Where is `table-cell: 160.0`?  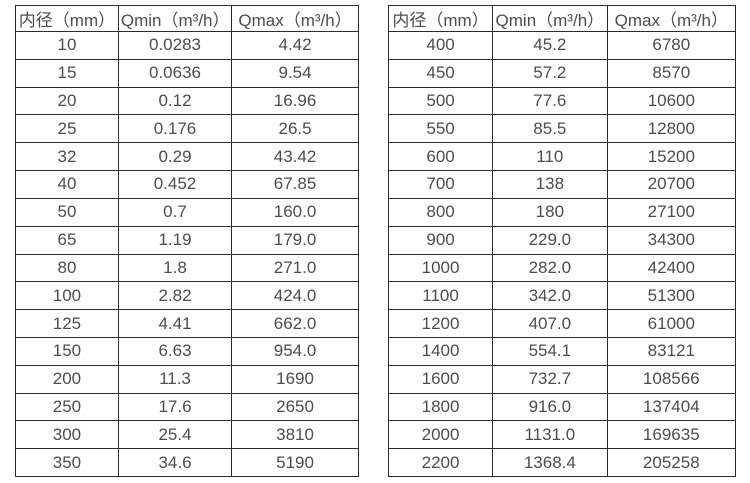 table-cell: 160.0 is located at coordinates (295, 212).